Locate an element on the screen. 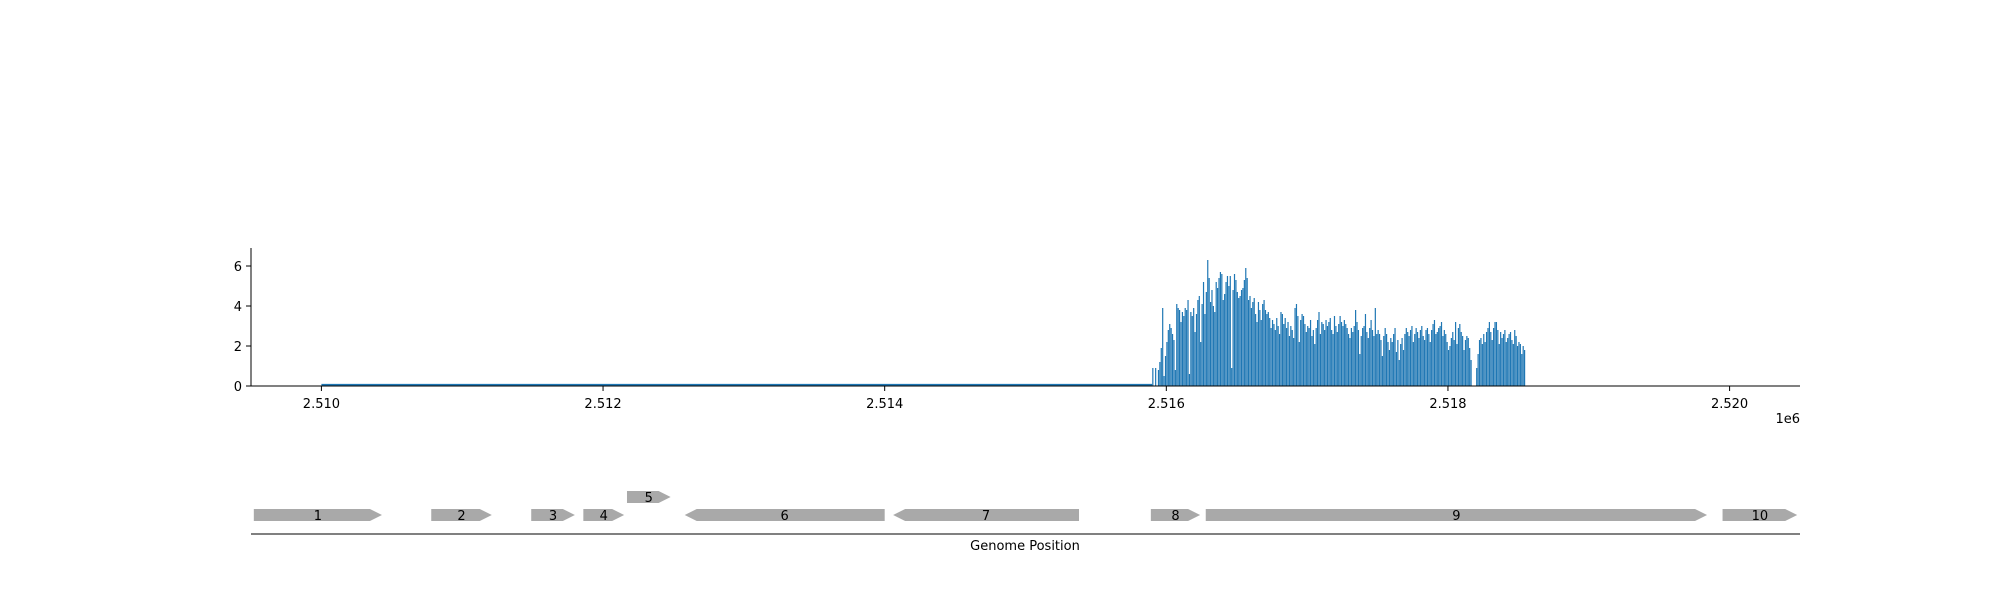  gene-feature-label: 1 is located at coordinates (318, 516).